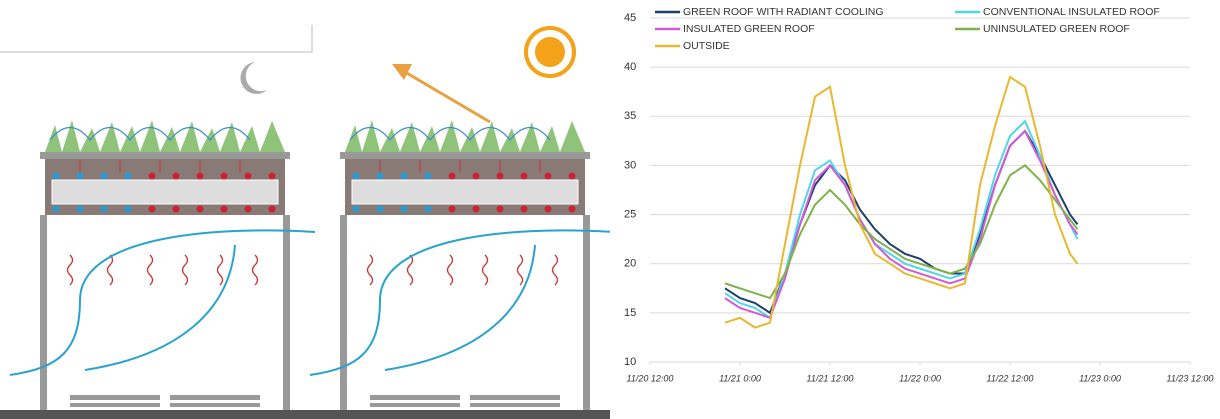 Image resolution: width=1220 pixels, height=419 pixels. What do you see at coordinates (706, 46) in the screenshot?
I see `legend-label: OUTSIDE` at bounding box center [706, 46].